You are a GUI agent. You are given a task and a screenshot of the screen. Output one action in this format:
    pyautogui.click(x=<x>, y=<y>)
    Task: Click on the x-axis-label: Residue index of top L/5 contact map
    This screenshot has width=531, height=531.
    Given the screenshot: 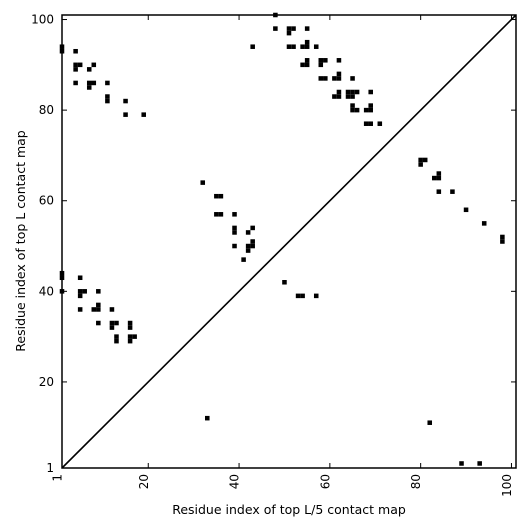 What is the action you would take?
    pyautogui.click(x=289, y=509)
    